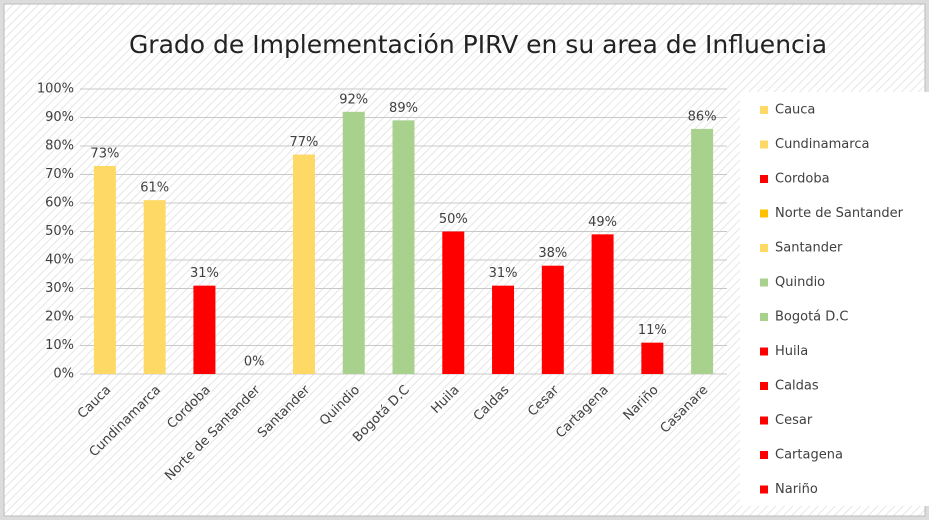  I want to click on y-tick-label: 20%, so click(59, 317).